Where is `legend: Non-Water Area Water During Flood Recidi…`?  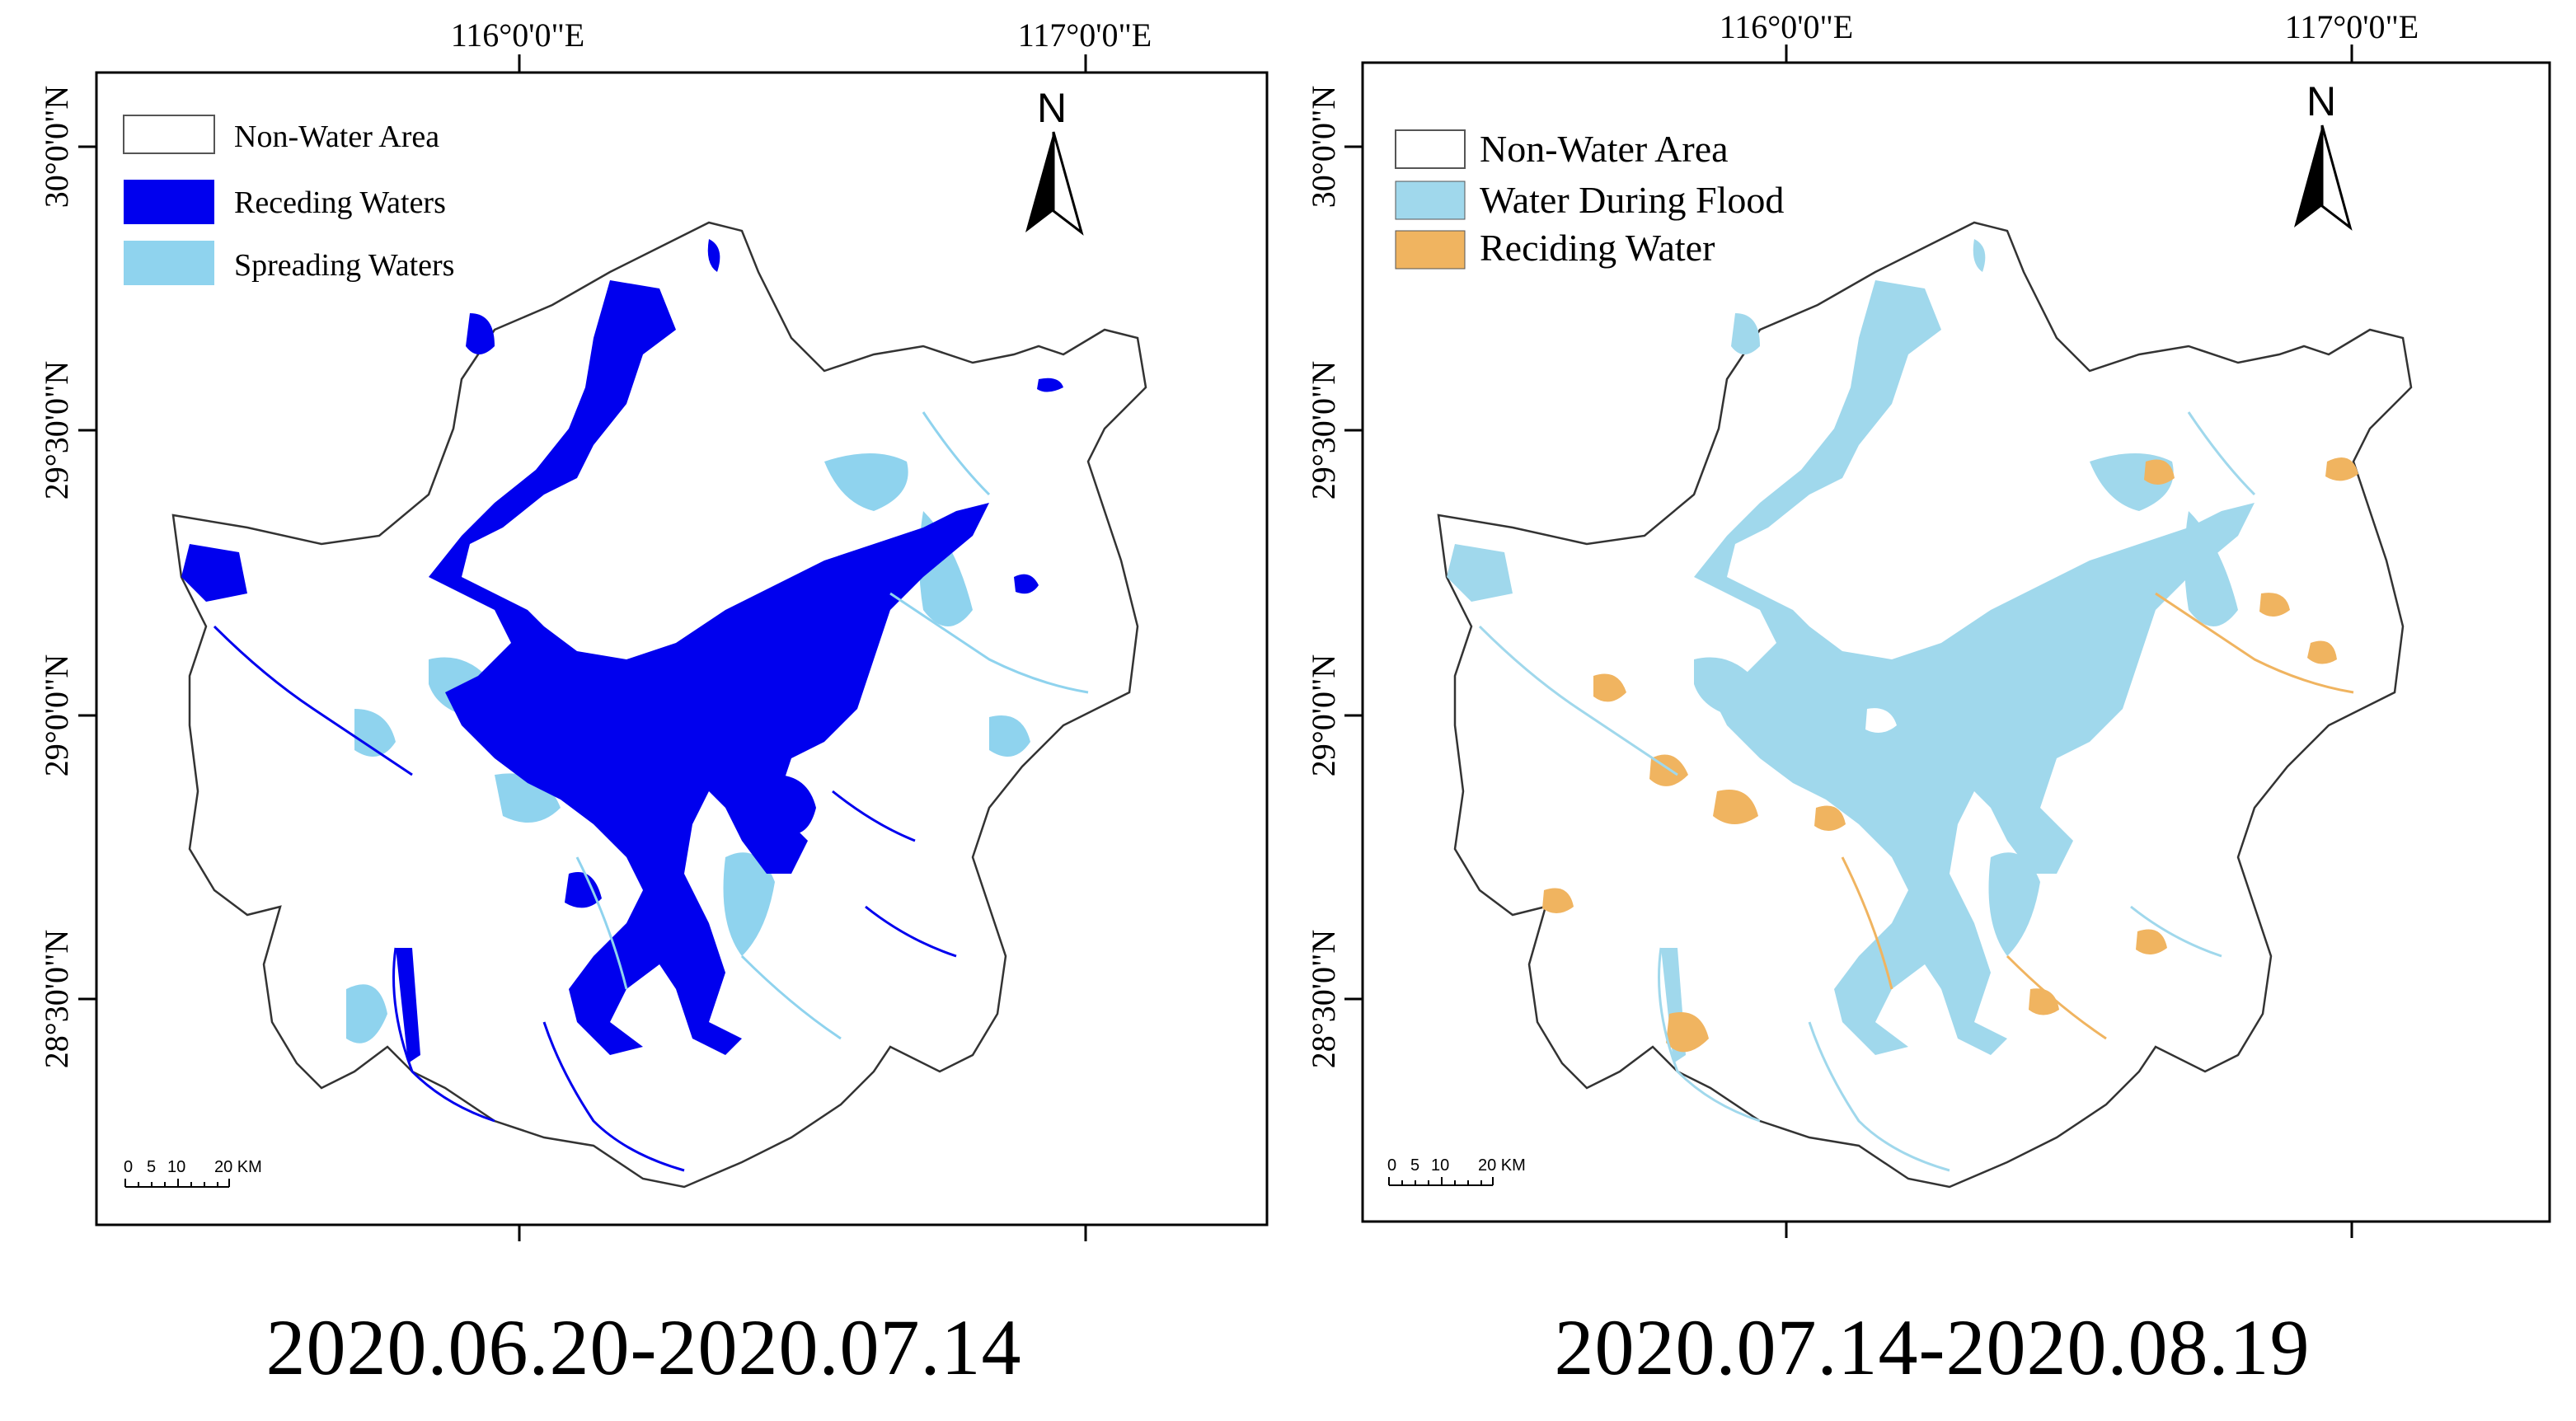
legend: Non-Water Area Water During Flood Recidi… is located at coordinates (1589, 199).